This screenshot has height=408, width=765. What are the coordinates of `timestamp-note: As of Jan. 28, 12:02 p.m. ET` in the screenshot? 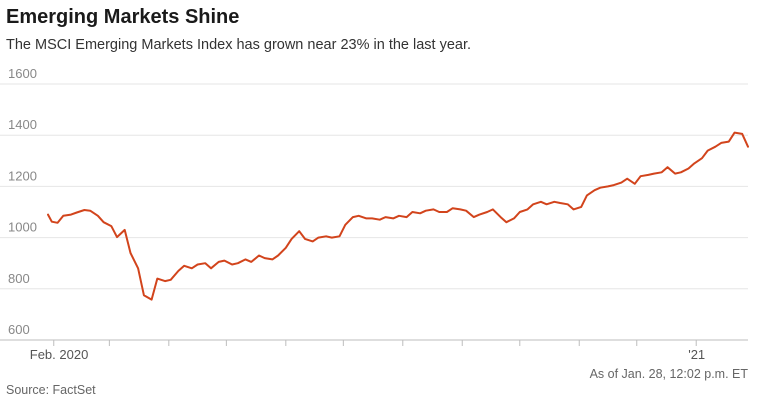 It's located at (668, 374).